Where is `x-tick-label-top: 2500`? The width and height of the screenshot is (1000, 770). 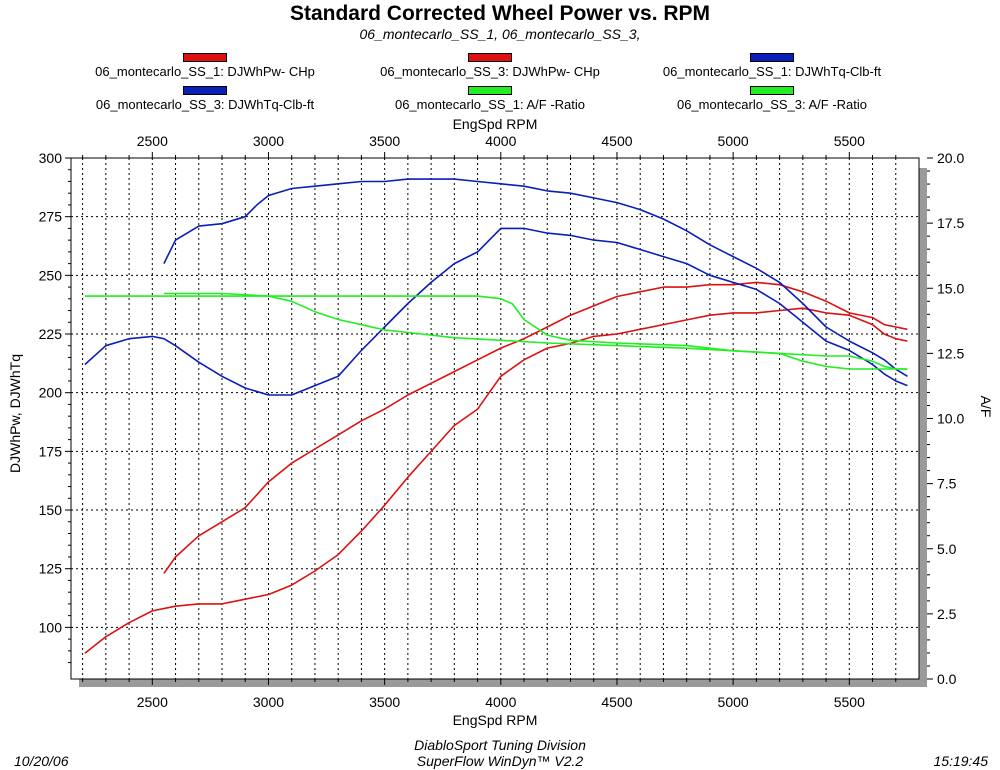
x-tick-label-top: 2500 is located at coordinates (152, 141).